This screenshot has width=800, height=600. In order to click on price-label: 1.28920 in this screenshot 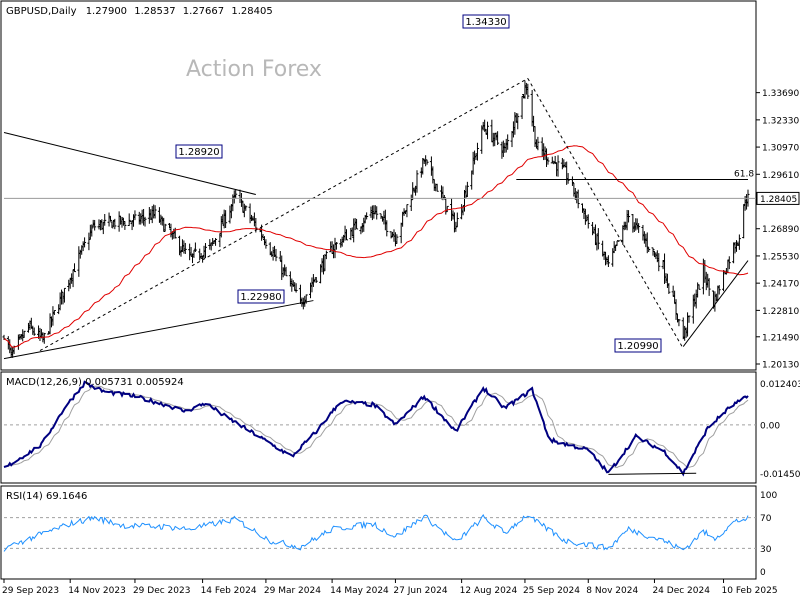, I will do `click(199, 151)`.